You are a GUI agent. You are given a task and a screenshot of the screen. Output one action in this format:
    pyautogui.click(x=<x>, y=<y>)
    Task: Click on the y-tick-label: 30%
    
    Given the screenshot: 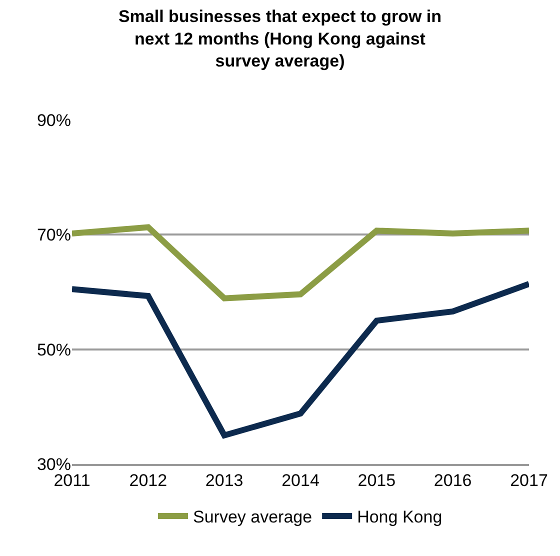 What is the action you would take?
    pyautogui.click(x=53, y=464)
    